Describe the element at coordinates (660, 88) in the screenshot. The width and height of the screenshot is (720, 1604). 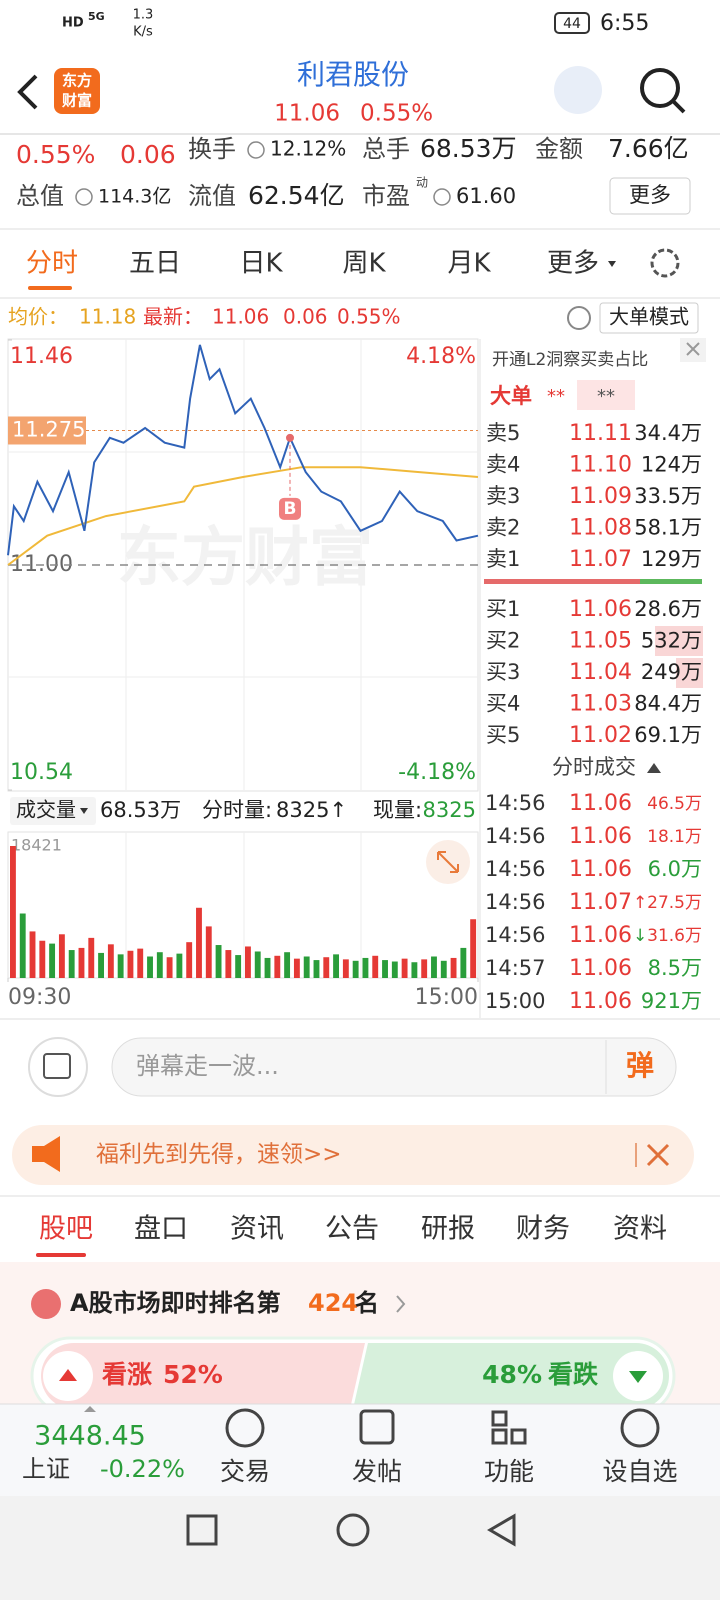
I see `search-button` at that location.